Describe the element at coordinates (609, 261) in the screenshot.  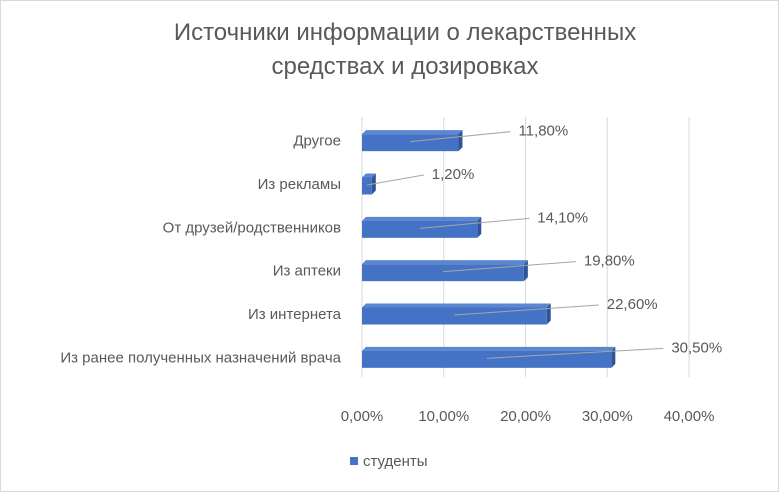
I see `data-label: 19,80%` at that location.